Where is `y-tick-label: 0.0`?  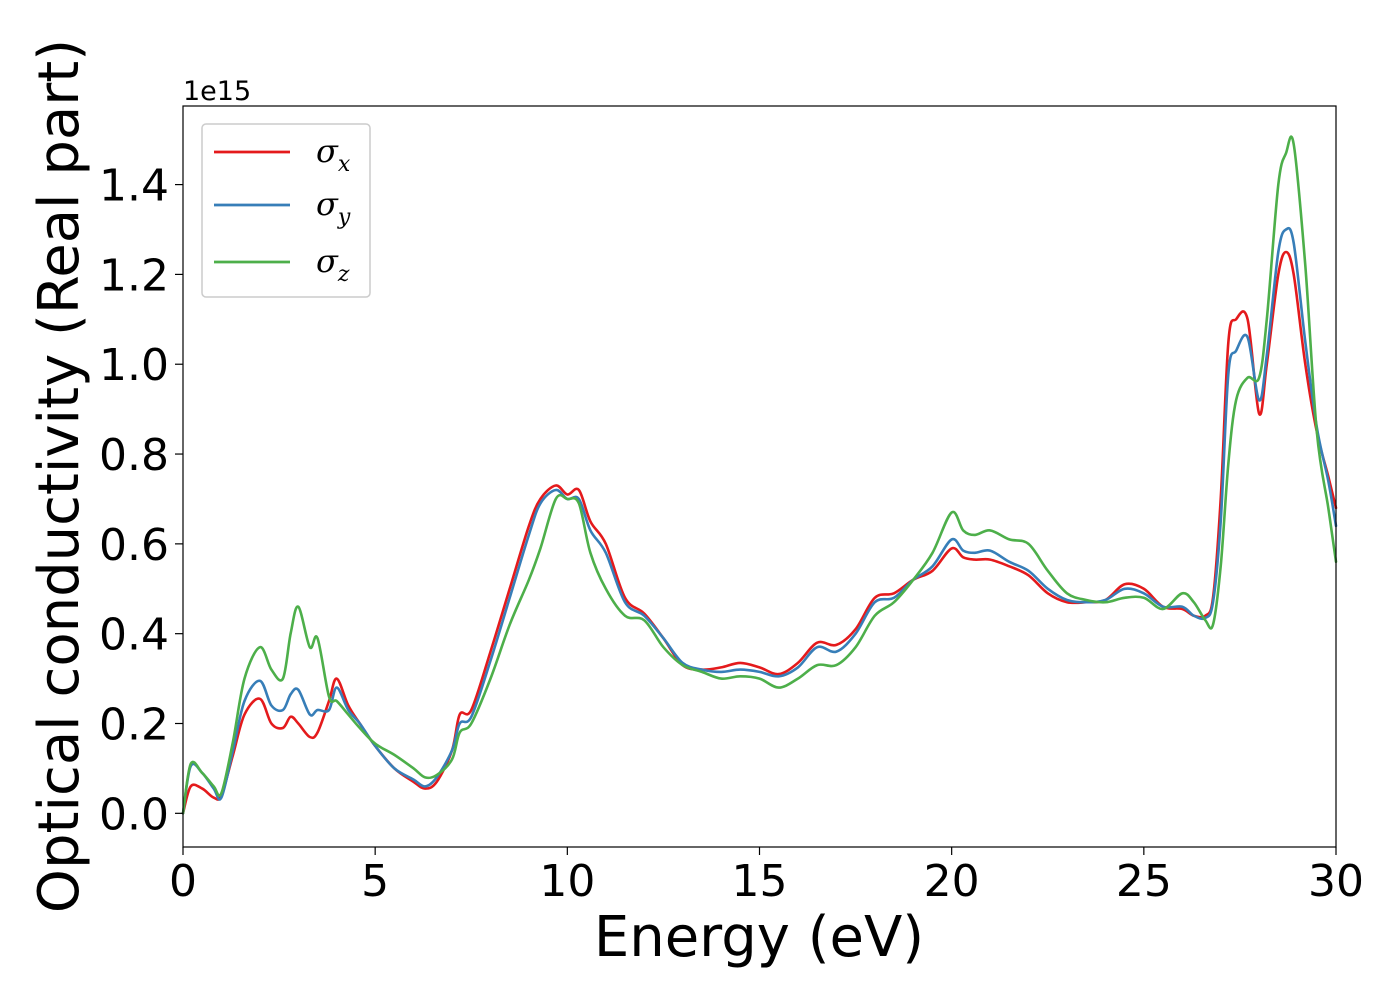
y-tick-label: 0.0 is located at coordinates (134, 814).